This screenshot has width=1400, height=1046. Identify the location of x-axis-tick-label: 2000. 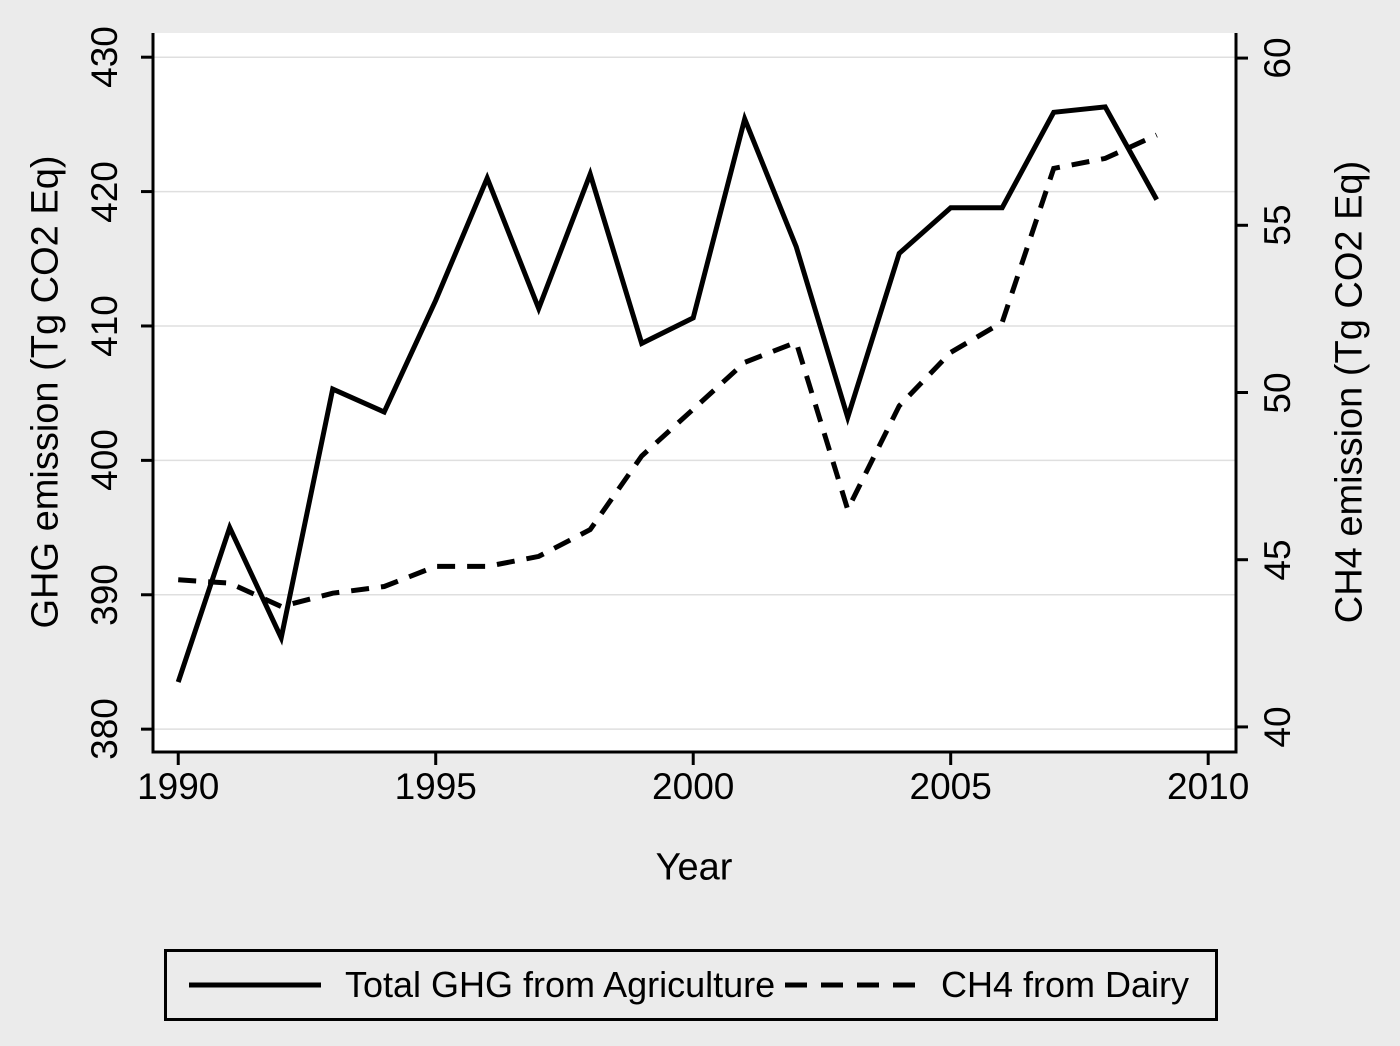
(693, 786).